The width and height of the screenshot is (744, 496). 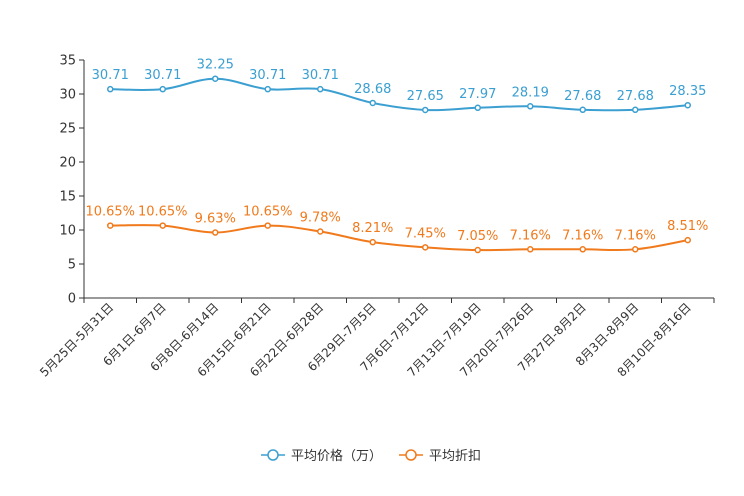 What do you see at coordinates (72, 265) in the screenshot?
I see `y-tick-label: 5` at bounding box center [72, 265].